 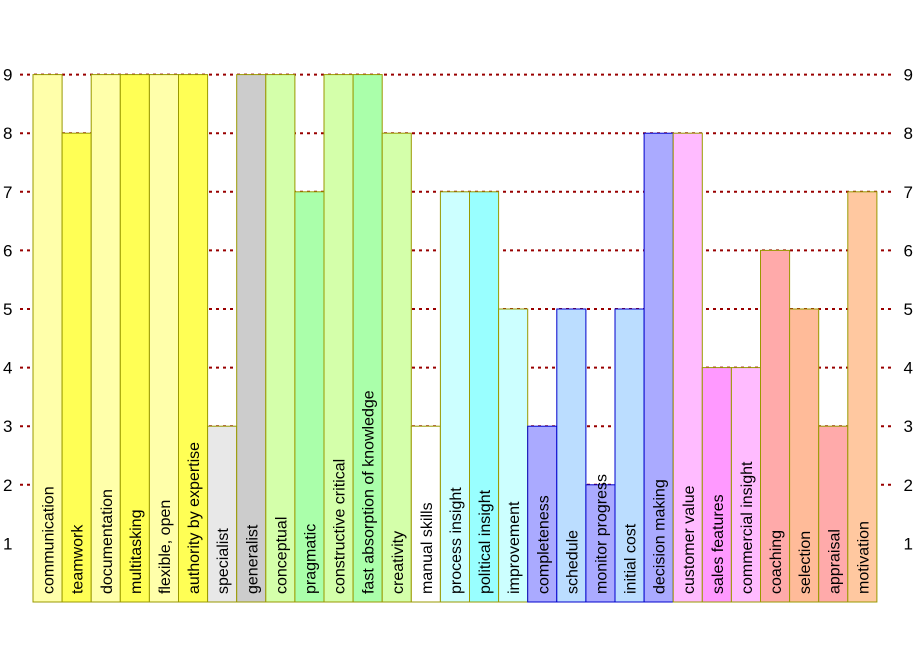 What do you see at coordinates (281, 555) in the screenshot?
I see `bar-label: conceptual` at bounding box center [281, 555].